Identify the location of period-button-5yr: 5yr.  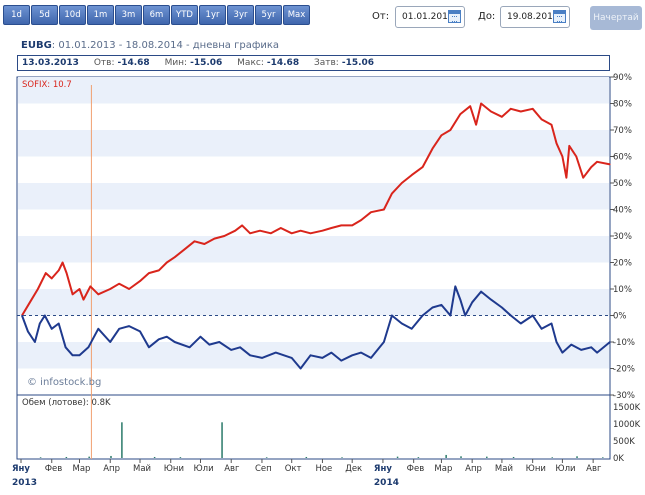
(268, 15).